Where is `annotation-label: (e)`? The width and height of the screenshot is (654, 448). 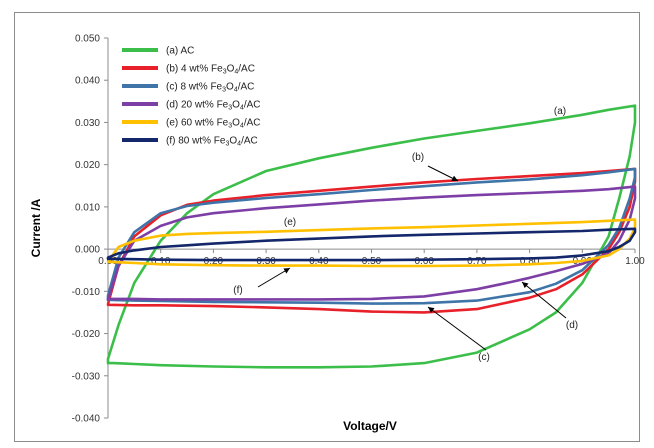
annotation-label: (e) is located at coordinates (290, 222).